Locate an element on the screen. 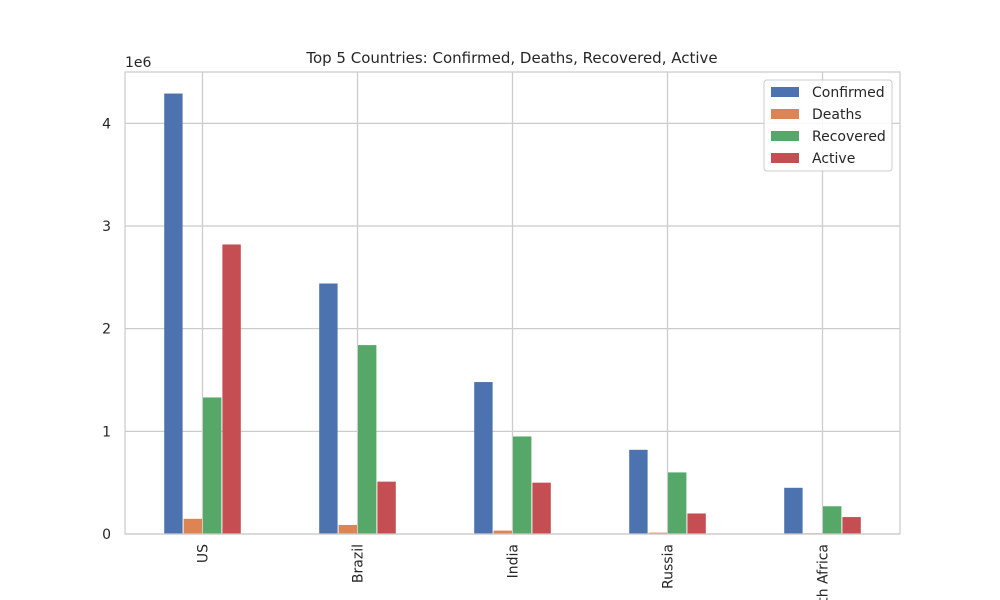 Image resolution: width=1000 pixels, height=600 pixels. bar-confirmed-russia is located at coordinates (638, 491).